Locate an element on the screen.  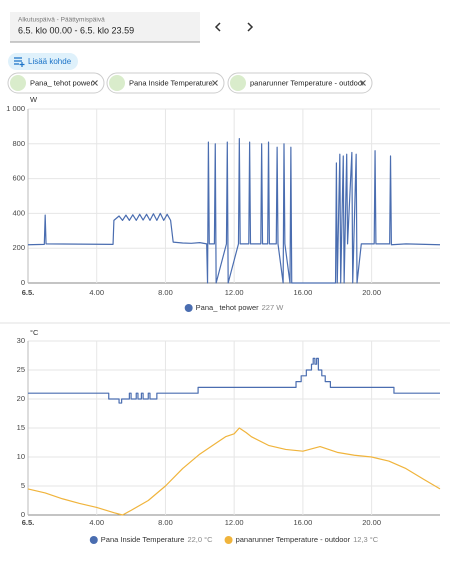
y-tick-label: 15 is located at coordinates (21, 427).